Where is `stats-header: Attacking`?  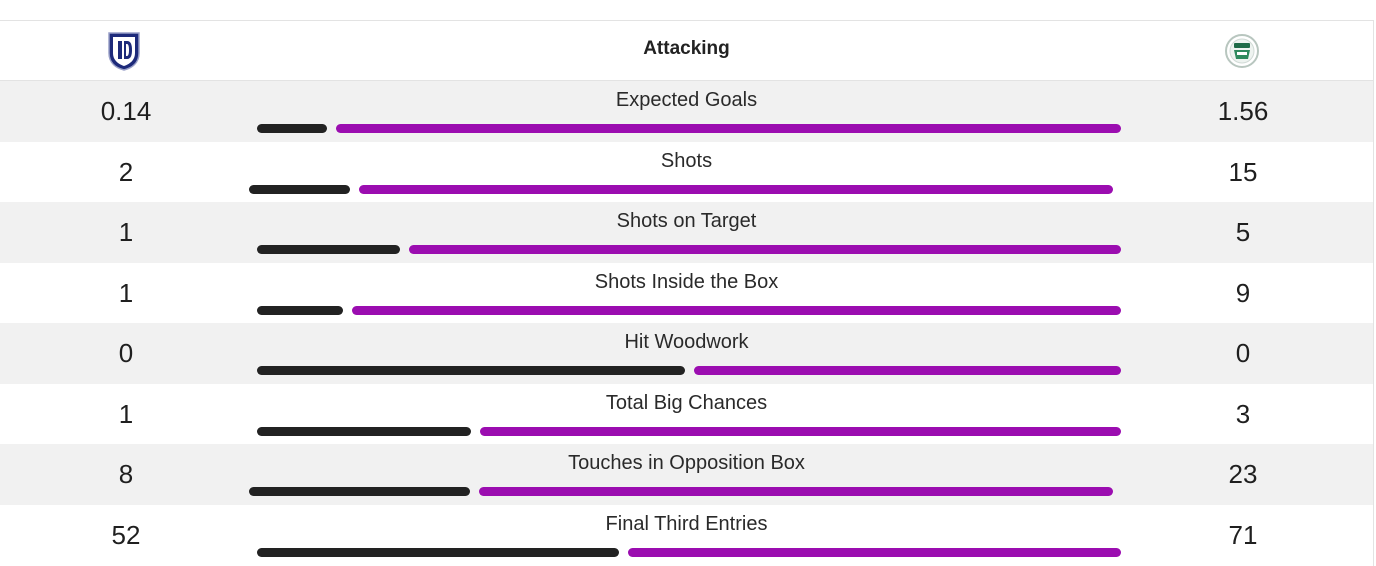
stats-header: Attacking is located at coordinates (686, 51).